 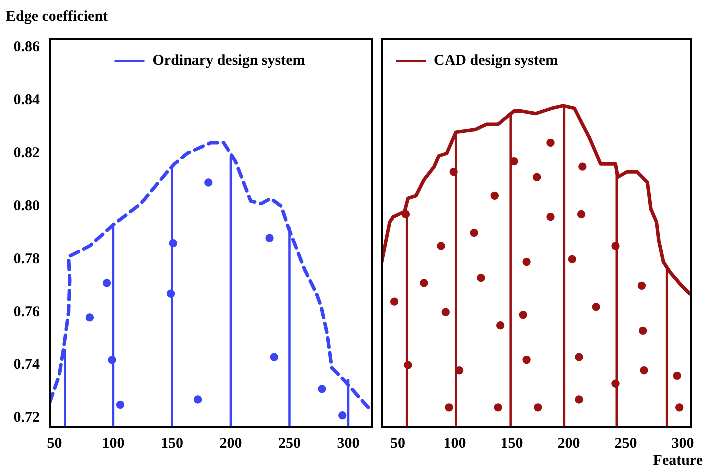 What do you see at coordinates (496, 60) in the screenshot?
I see `legend-label: CAD design system` at bounding box center [496, 60].